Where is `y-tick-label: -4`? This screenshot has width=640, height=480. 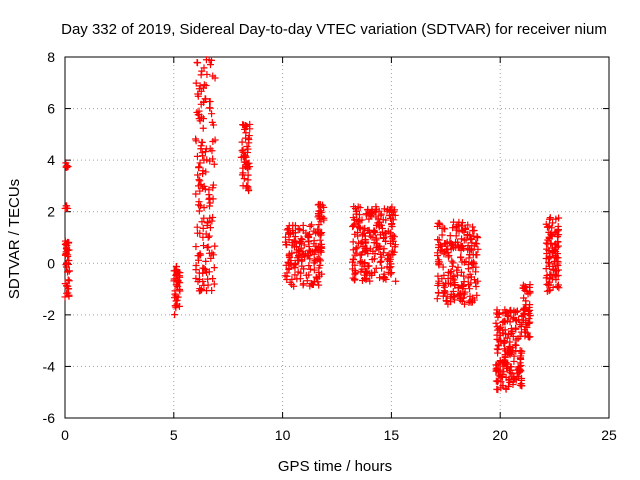
y-tick-label: -4 is located at coordinates (49, 366).